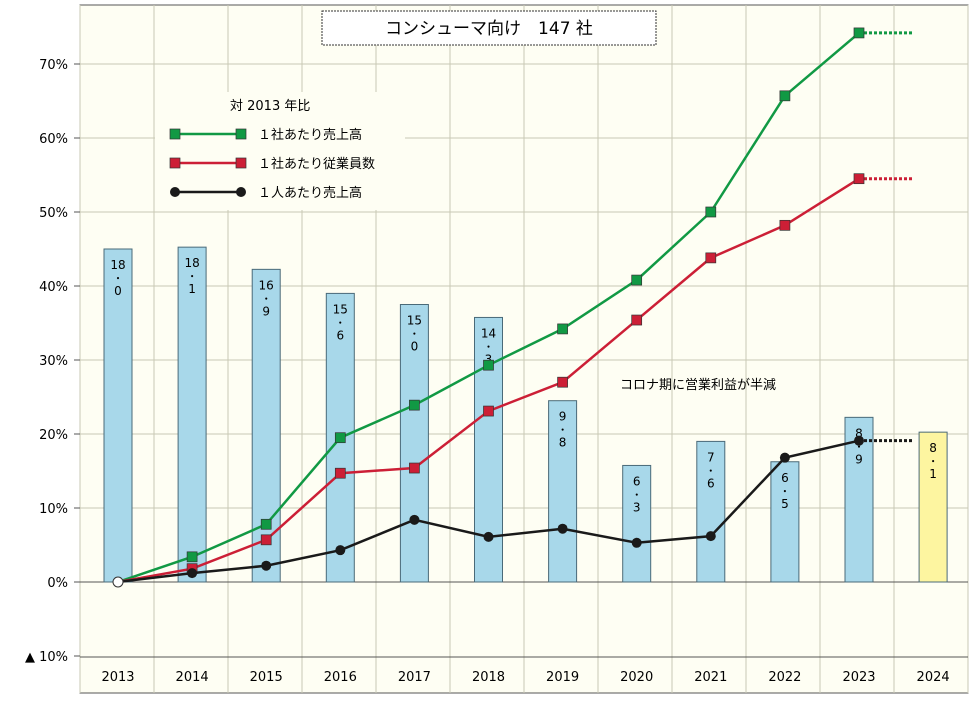 The image size is (977, 704). I want to click on title-box, so click(489, 28).